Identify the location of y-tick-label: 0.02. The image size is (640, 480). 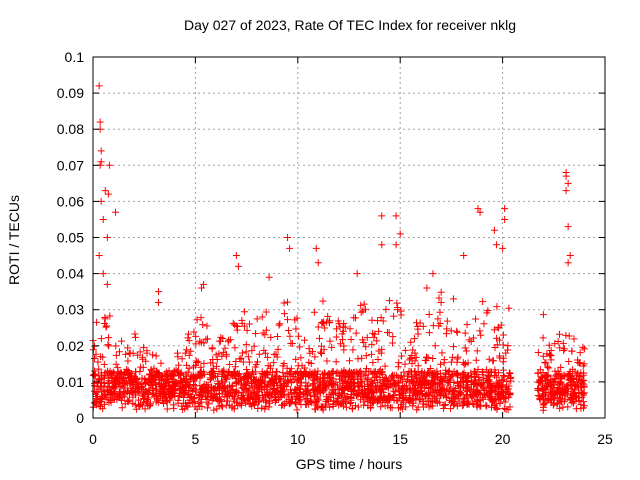
(70, 346).